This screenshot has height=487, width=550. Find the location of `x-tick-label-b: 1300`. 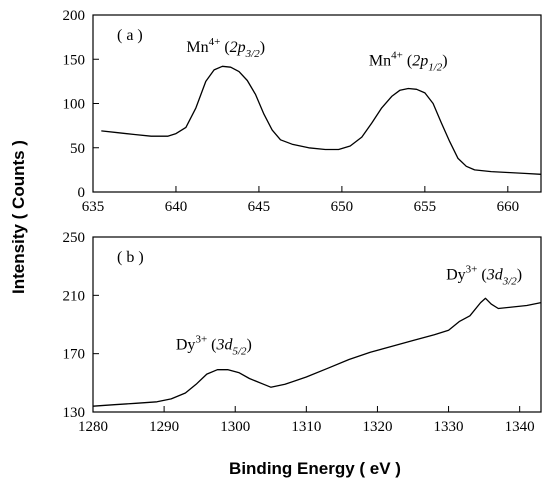

x-tick-label-b: 1300 is located at coordinates (235, 427).